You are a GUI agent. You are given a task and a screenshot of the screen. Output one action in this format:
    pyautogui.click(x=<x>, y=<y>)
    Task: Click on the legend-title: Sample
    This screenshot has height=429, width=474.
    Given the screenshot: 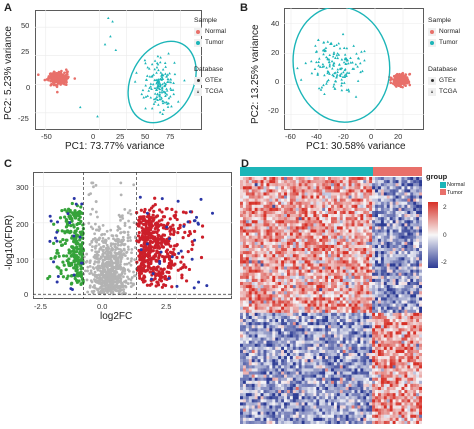 What is the action you would take?
    pyautogui.click(x=206, y=20)
    